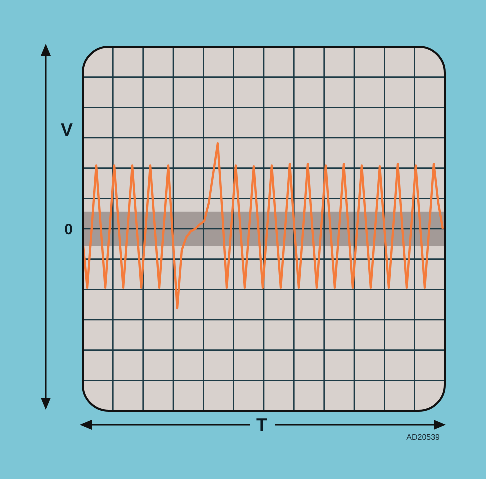  I want to click on y-axis-title: V, so click(67, 130).